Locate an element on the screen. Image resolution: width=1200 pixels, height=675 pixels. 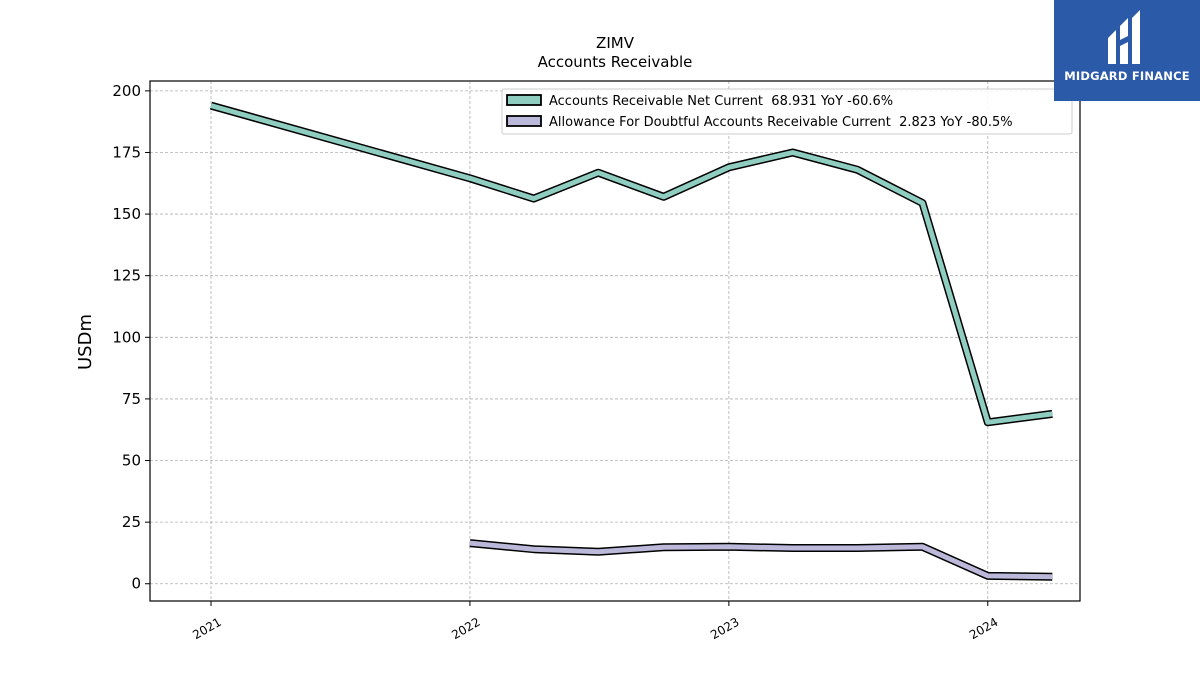
brand-logo: MIDGARD FINANCE is located at coordinates (1127, 50).